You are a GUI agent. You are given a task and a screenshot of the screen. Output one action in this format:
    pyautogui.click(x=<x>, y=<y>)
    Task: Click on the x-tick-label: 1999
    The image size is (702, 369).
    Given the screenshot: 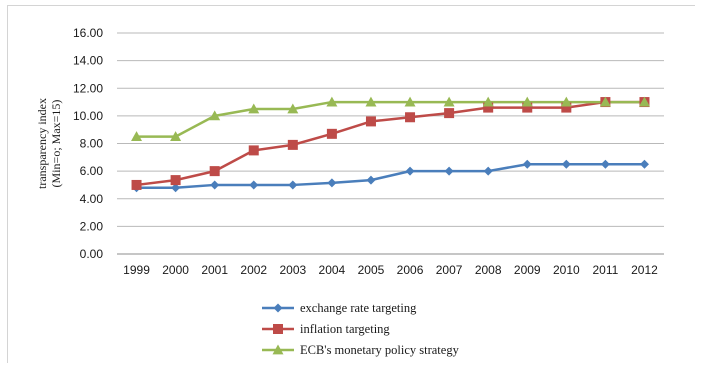 What is the action you would take?
    pyautogui.click(x=136, y=270)
    